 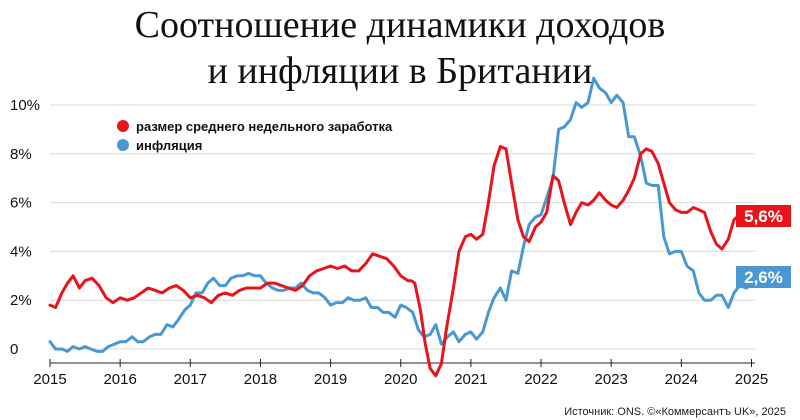 What do you see at coordinates (400, 379) in the screenshot?
I see `x-tick-label: 2020` at bounding box center [400, 379].